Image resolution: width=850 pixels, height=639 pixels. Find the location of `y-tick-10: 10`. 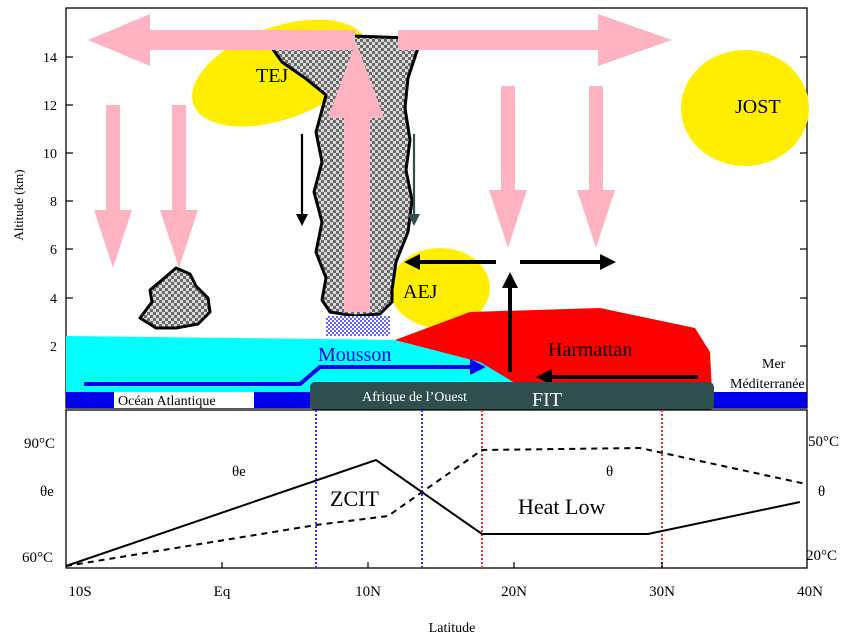

y-tick-10: 10 is located at coordinates (50, 154).